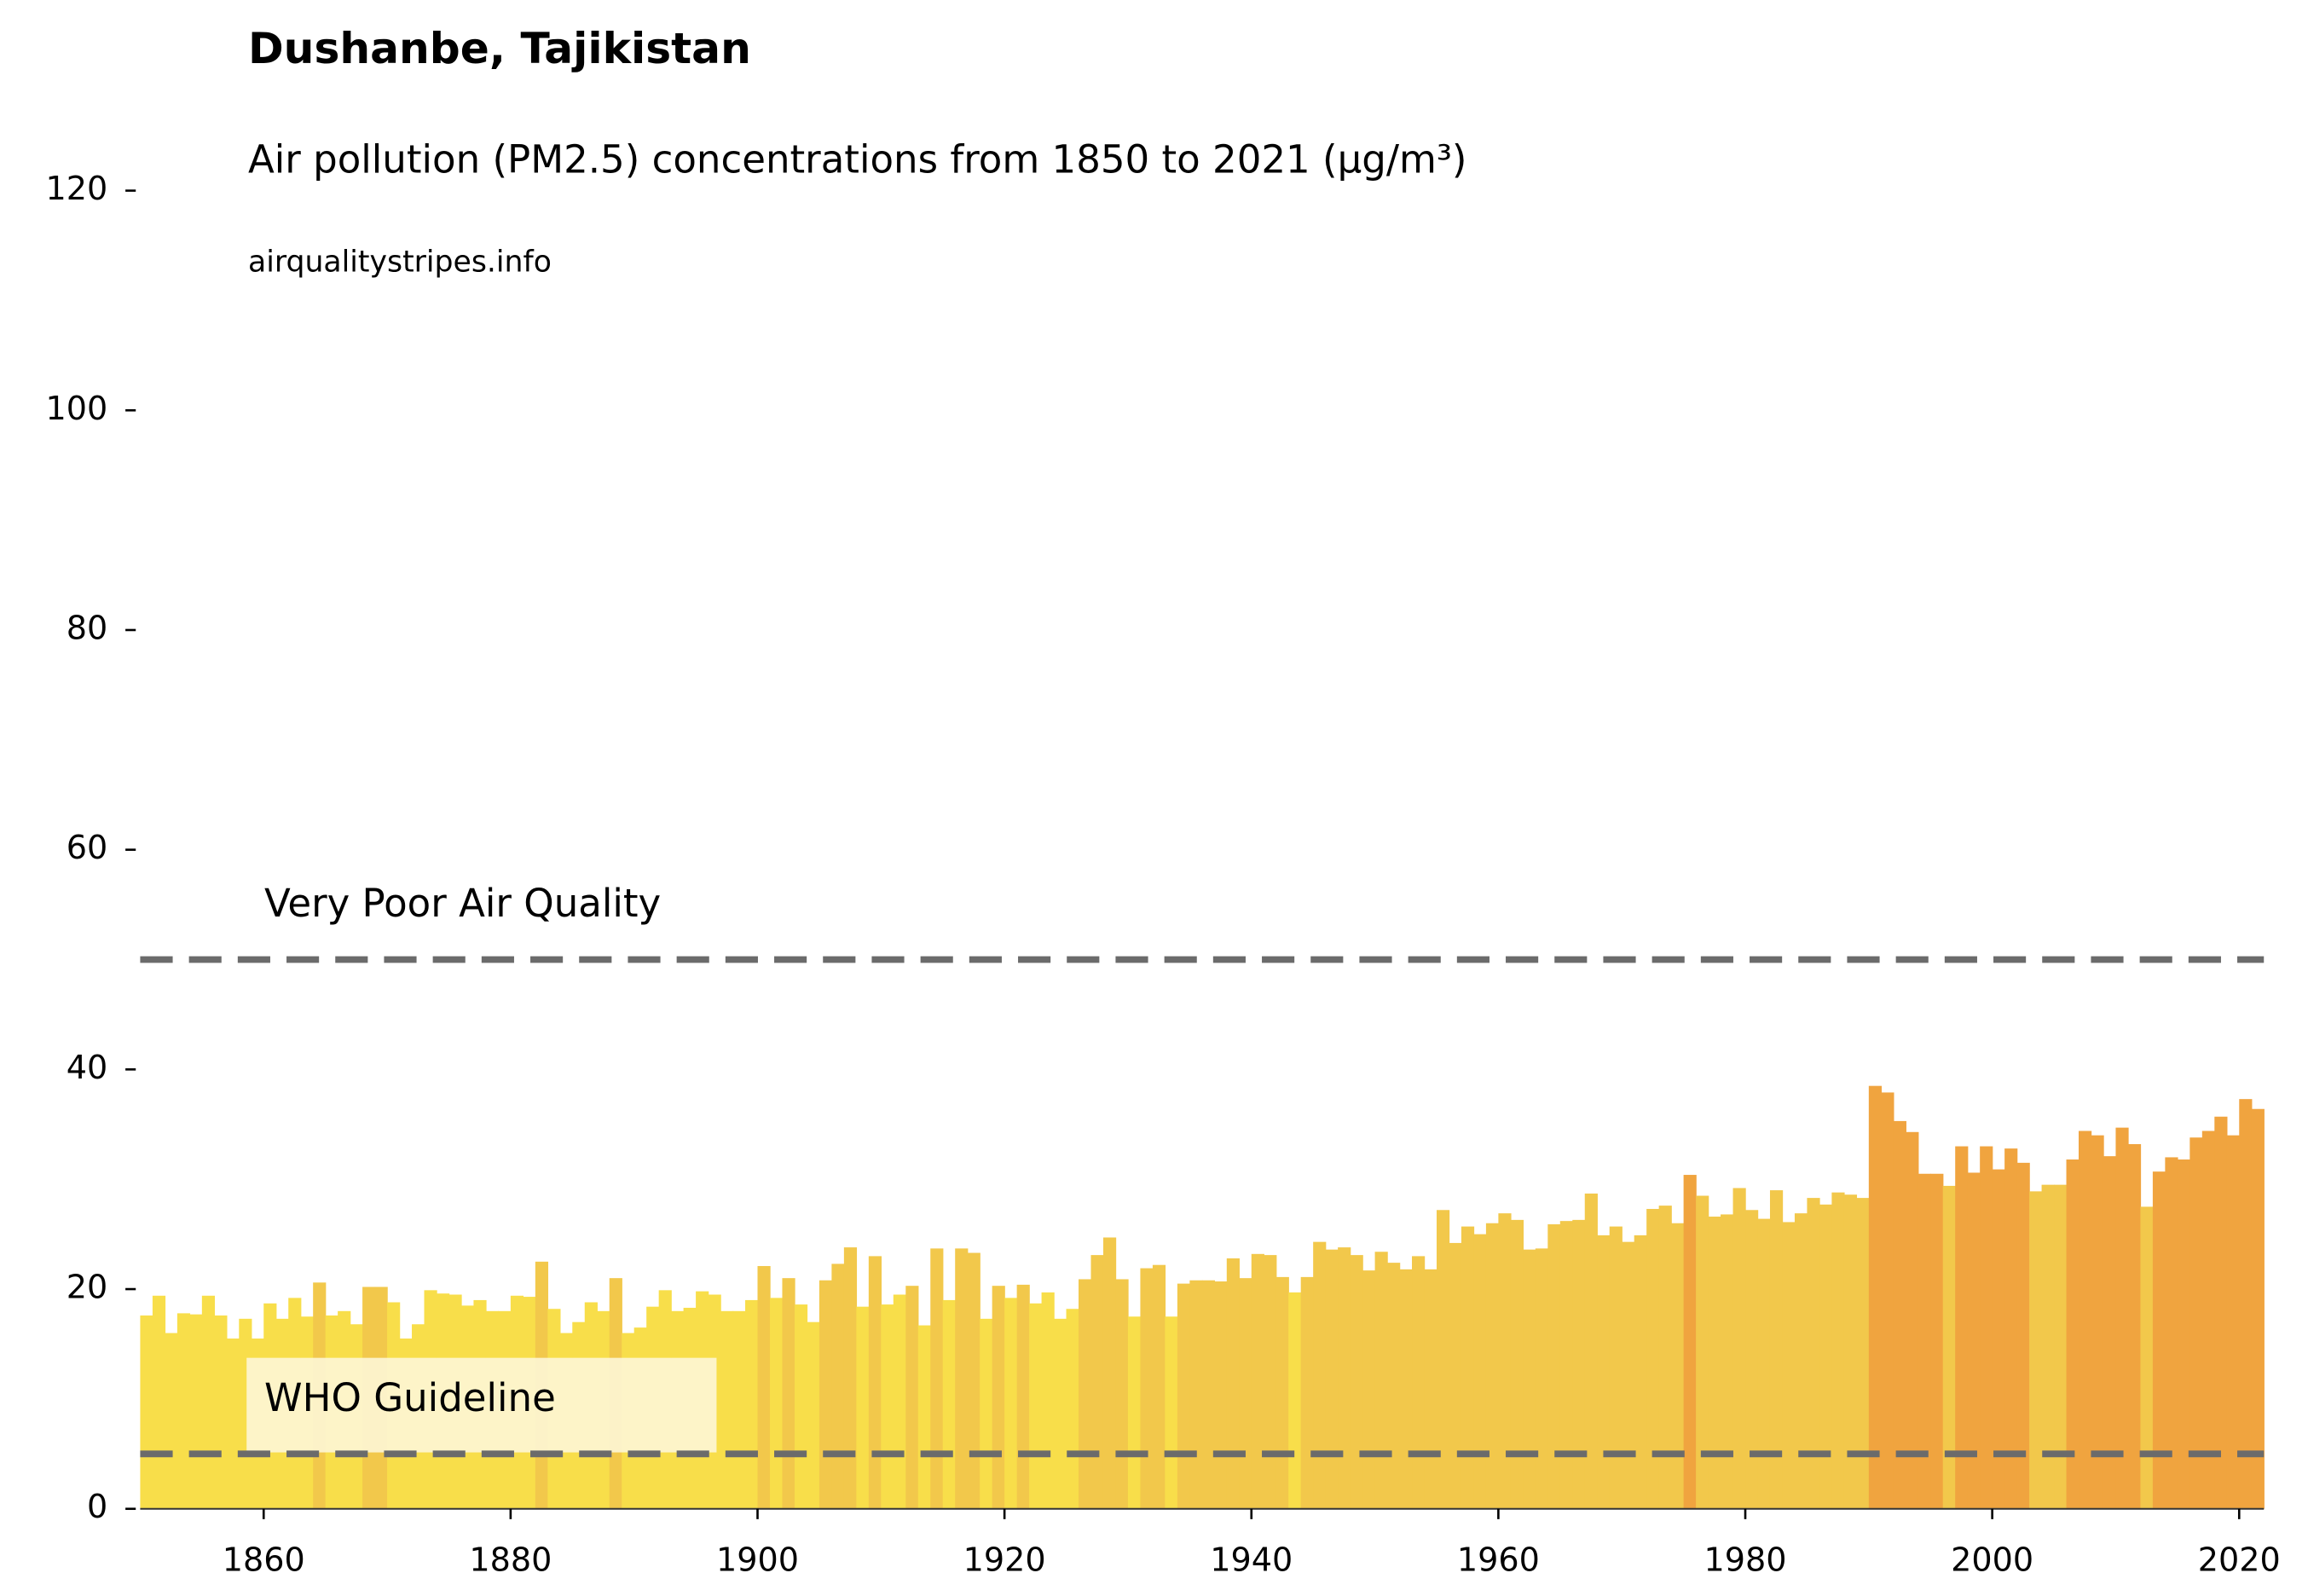 This screenshot has width=2308, height=1596. I want to click on y-tick-label: 80, so click(87, 627).